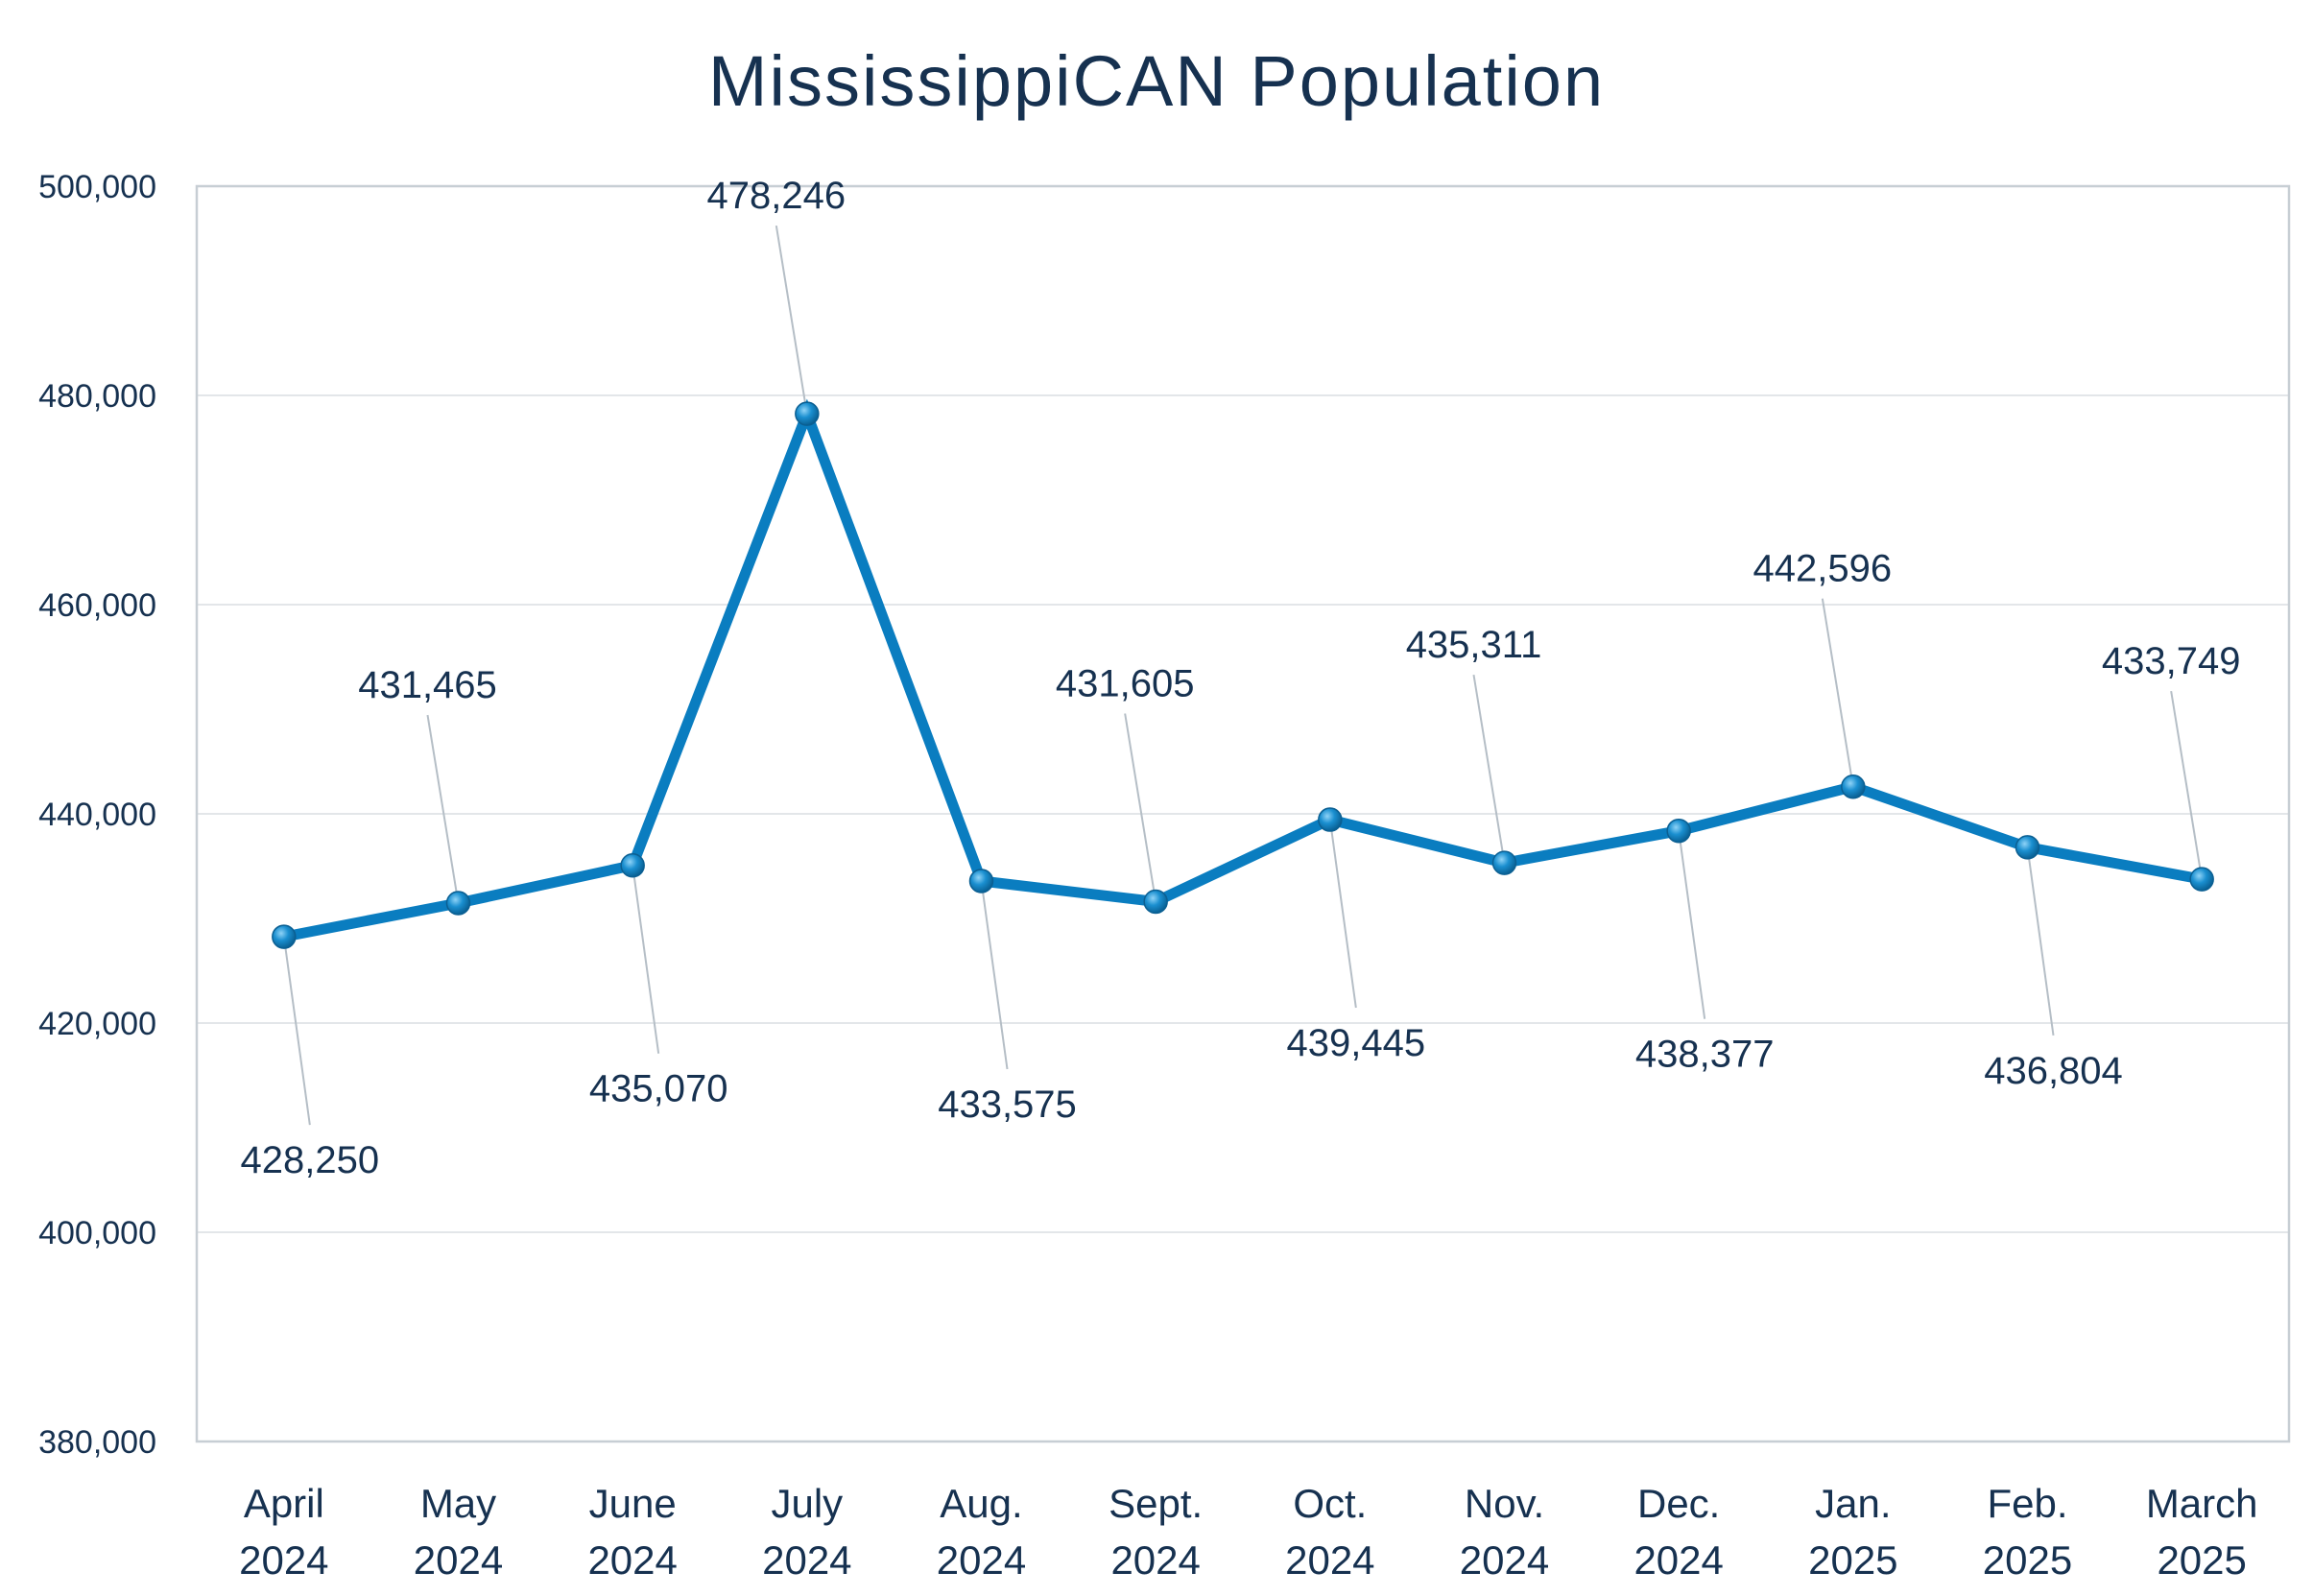 This screenshot has width=2313, height=1596. What do you see at coordinates (1330, 1503) in the screenshot?
I see `x-tick-label-month: Oct.` at bounding box center [1330, 1503].